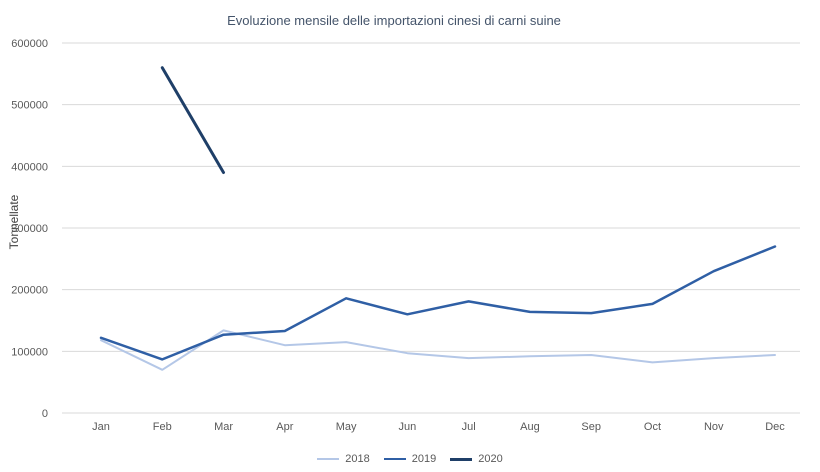 Image resolution: width=820 pixels, height=472 pixels. What do you see at coordinates (29, 106) in the screenshot?
I see `y-tick-label: 500000` at bounding box center [29, 106].